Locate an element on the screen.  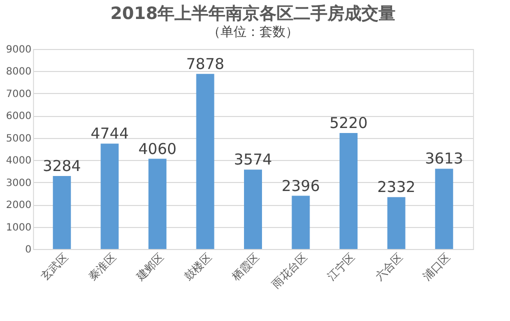
data-label: 3613 is located at coordinates (444, 159).